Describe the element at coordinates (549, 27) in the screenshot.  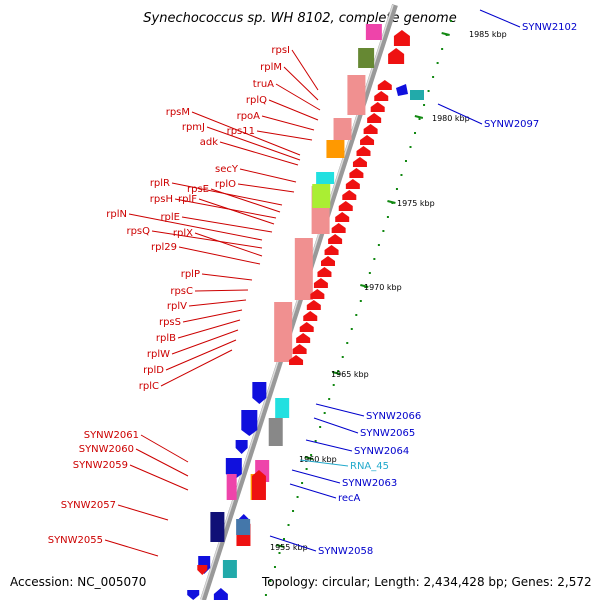
I see `gene-label-synw2102: SYNW2102` at that location.